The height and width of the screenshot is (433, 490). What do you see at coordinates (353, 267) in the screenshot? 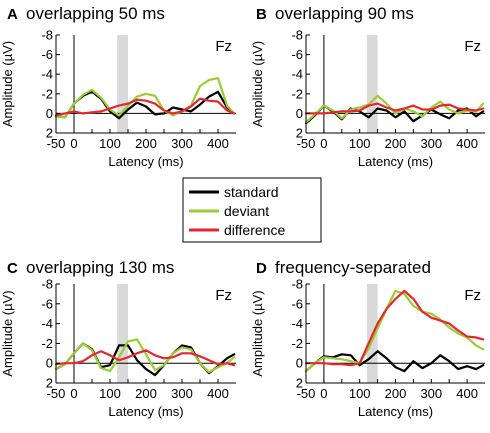
I see `panel-title: frequency-separated` at bounding box center [353, 267].